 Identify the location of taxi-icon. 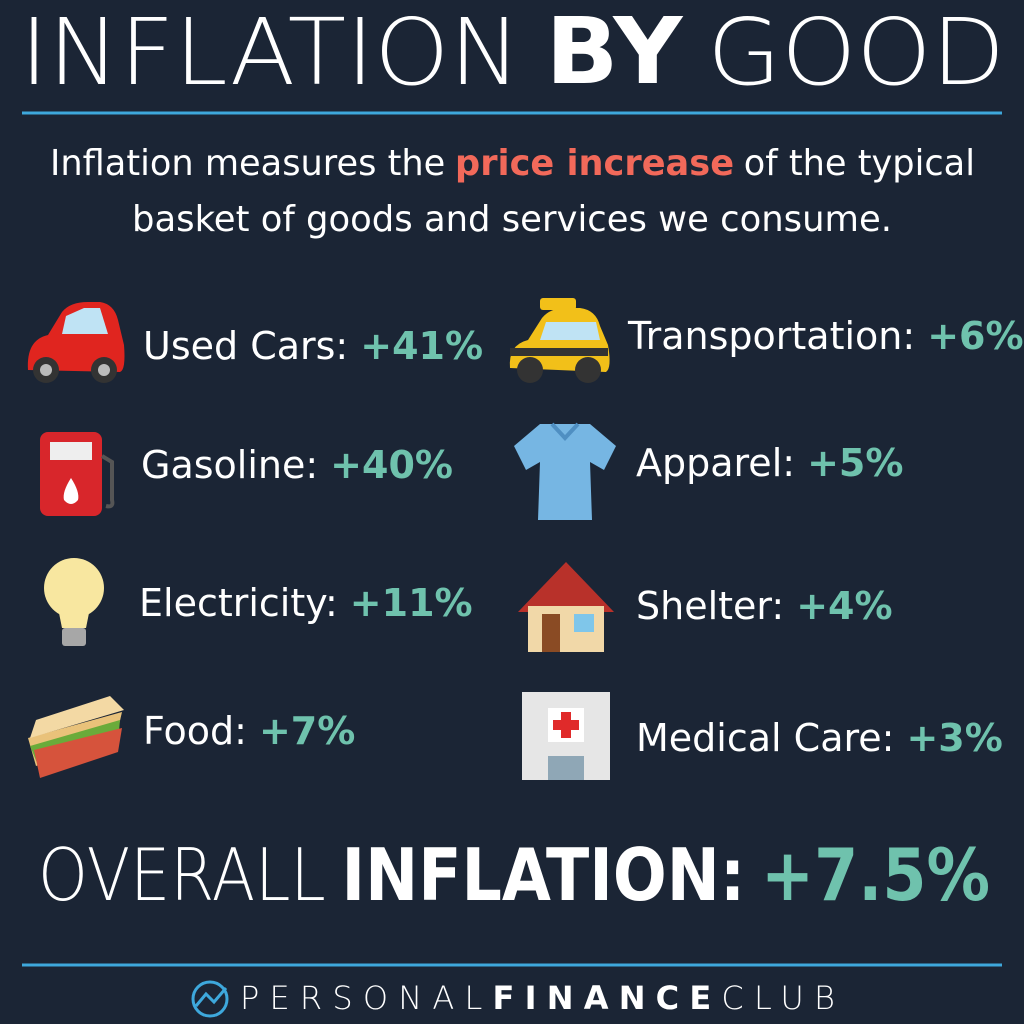
(559, 340).